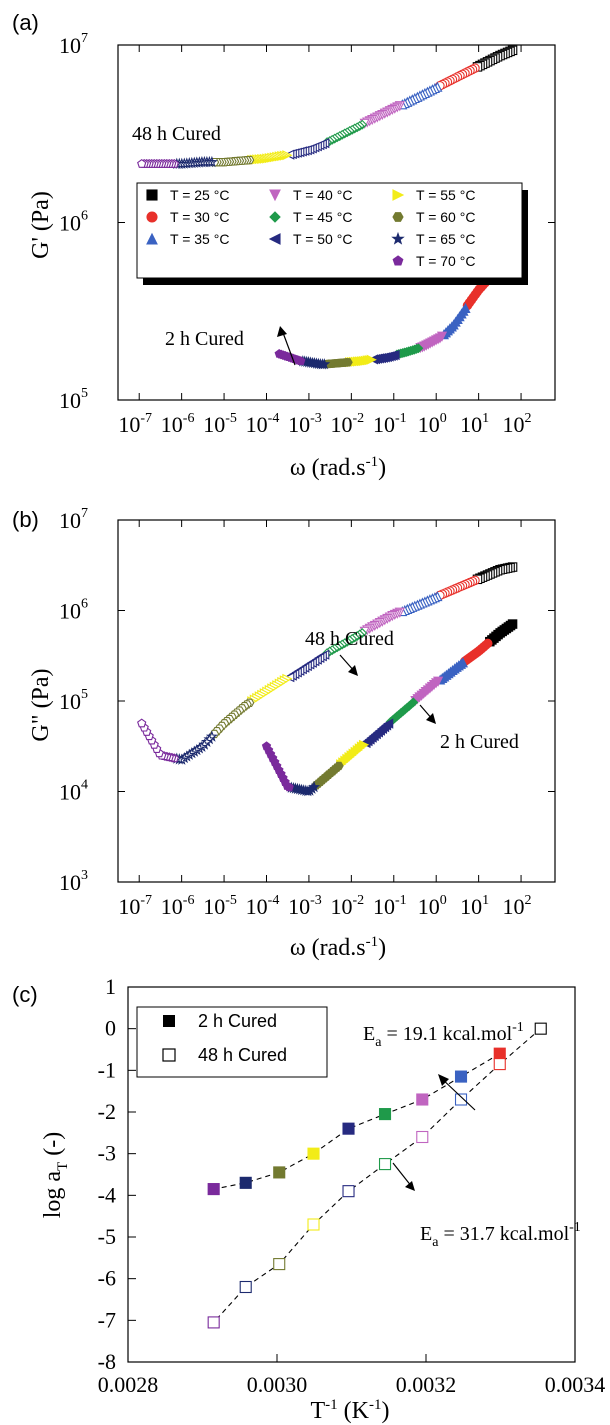 The height and width of the screenshot is (1425, 610). What do you see at coordinates (84, 38) in the screenshot?
I see `y-tick-exponent: 7` at bounding box center [84, 38].